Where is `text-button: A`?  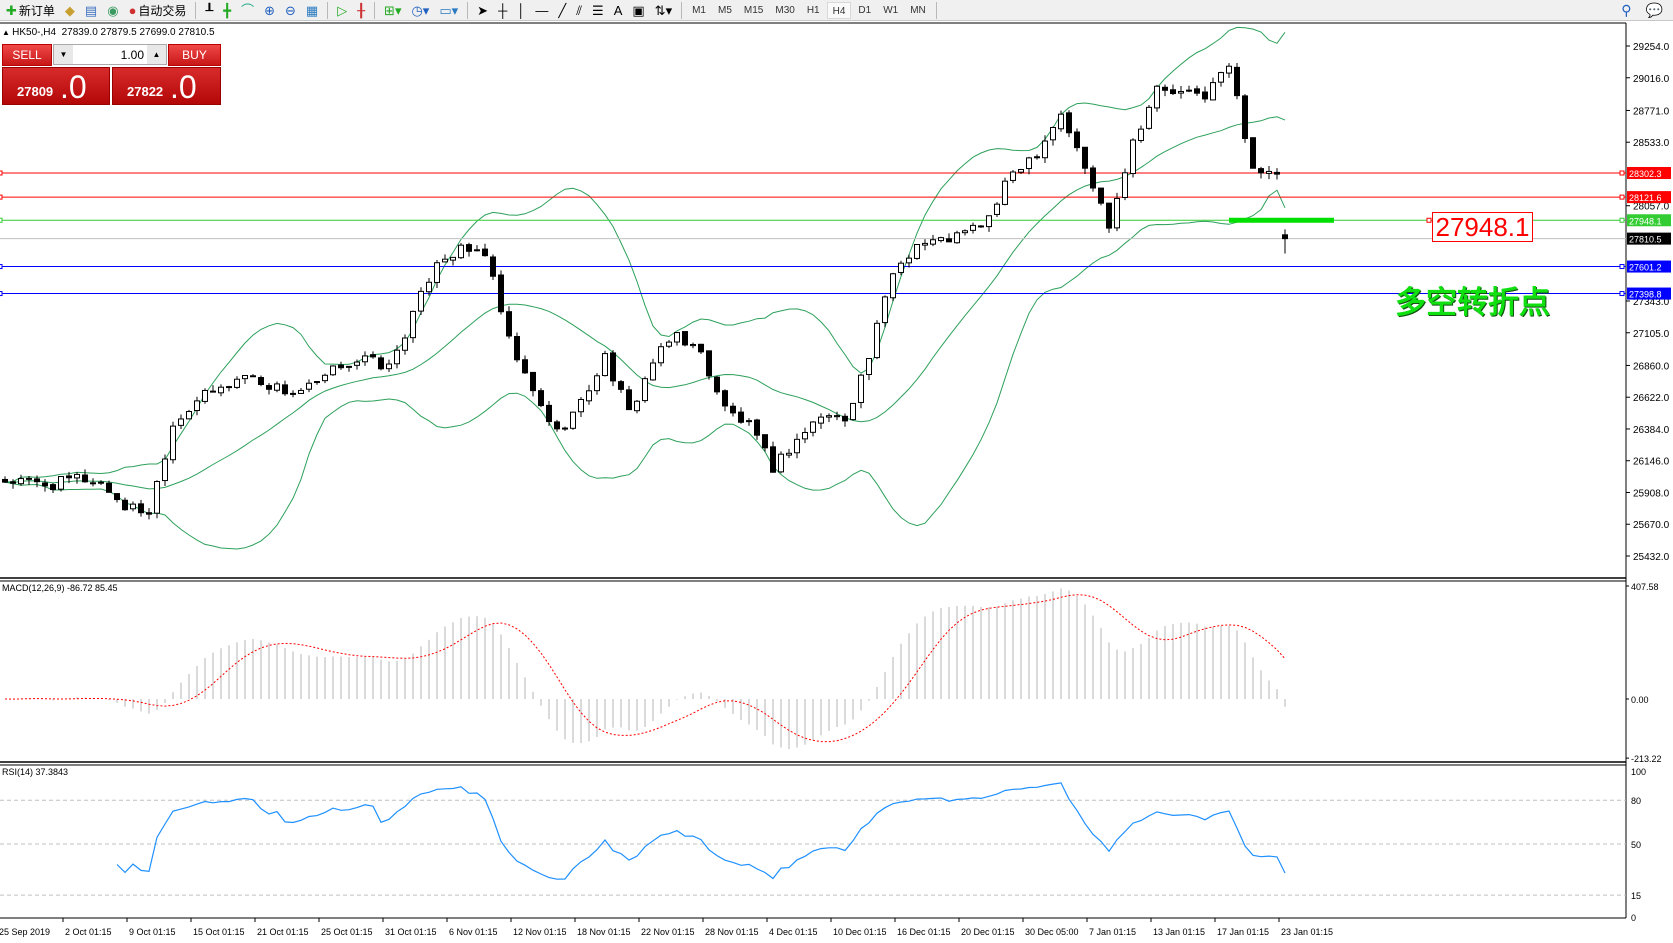 text-button: A is located at coordinates (618, 10).